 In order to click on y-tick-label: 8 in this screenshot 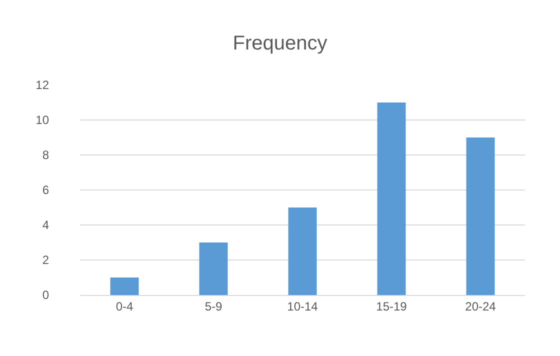, I will do `click(46, 155)`.